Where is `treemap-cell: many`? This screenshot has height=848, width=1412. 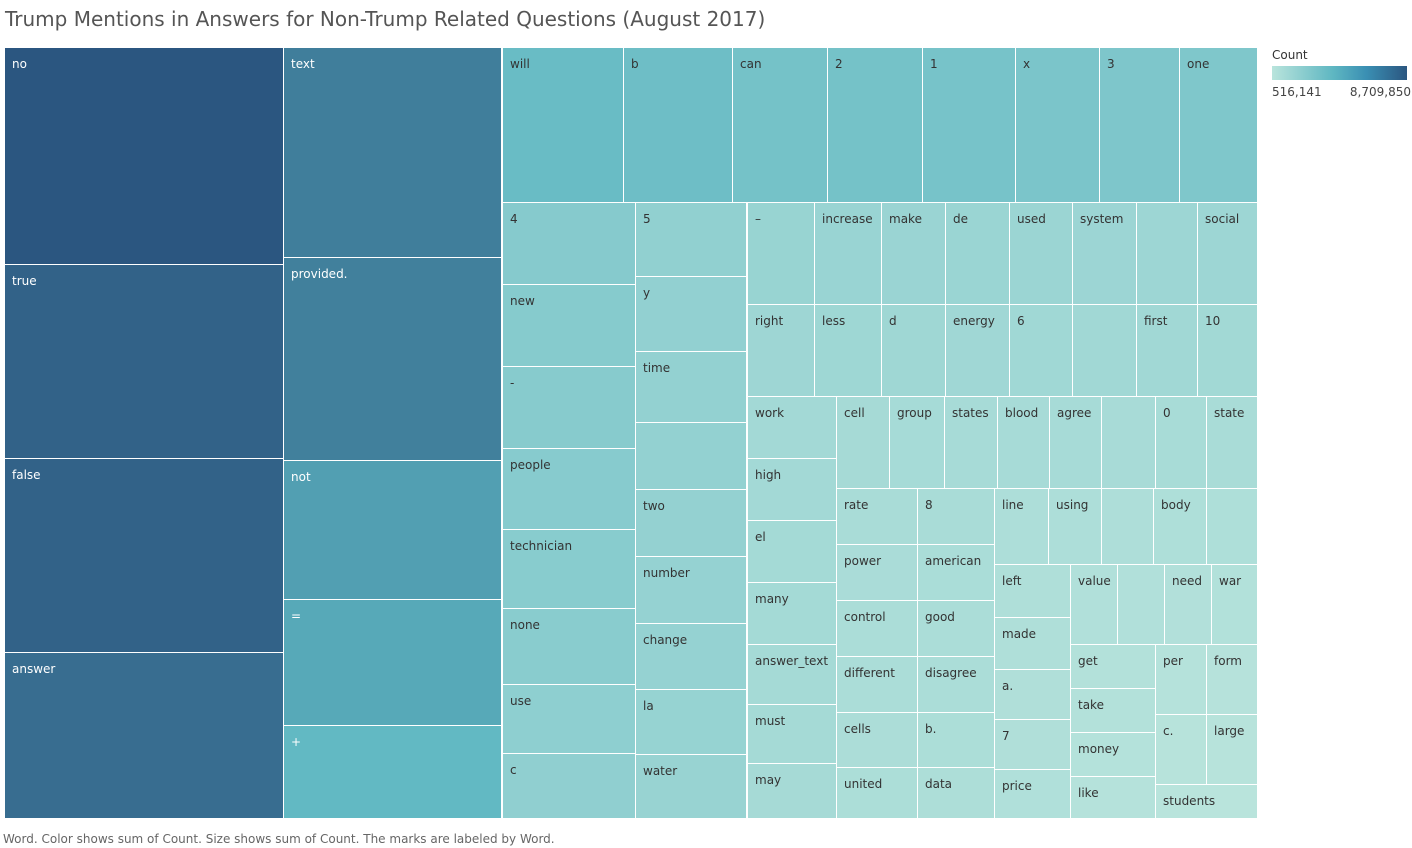 treemap-cell: many is located at coordinates (792, 614).